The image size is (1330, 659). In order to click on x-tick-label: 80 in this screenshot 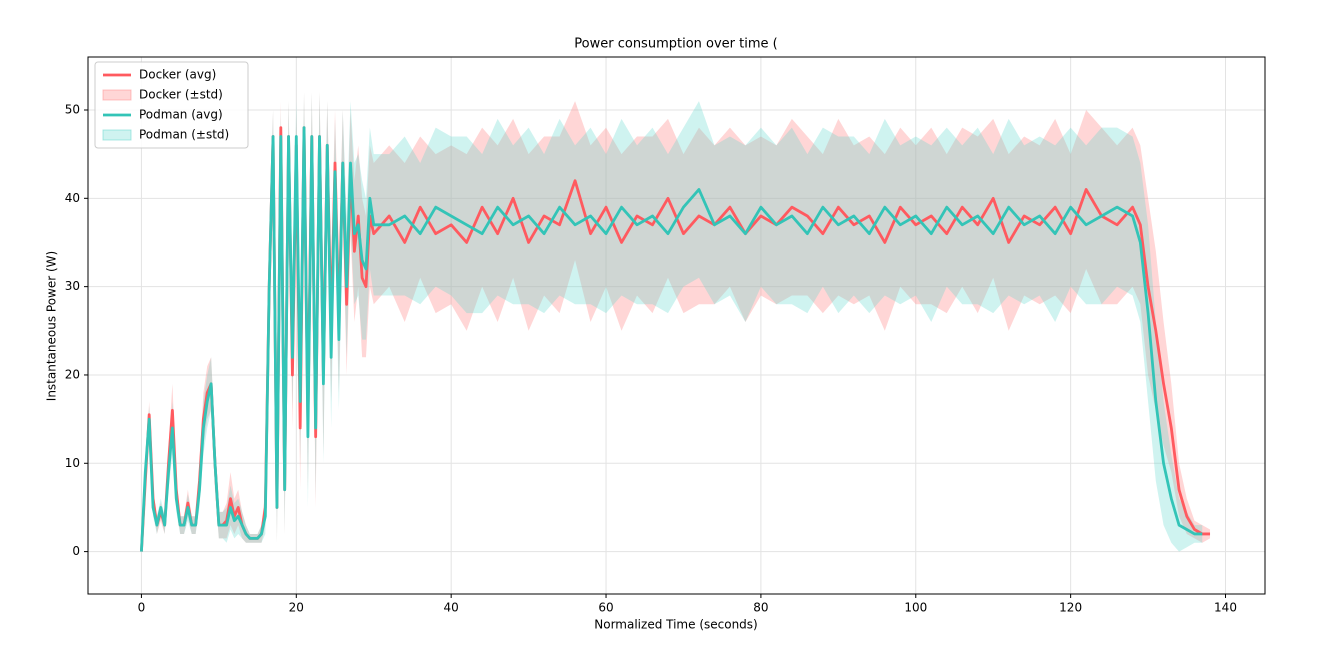, I will do `click(760, 608)`.